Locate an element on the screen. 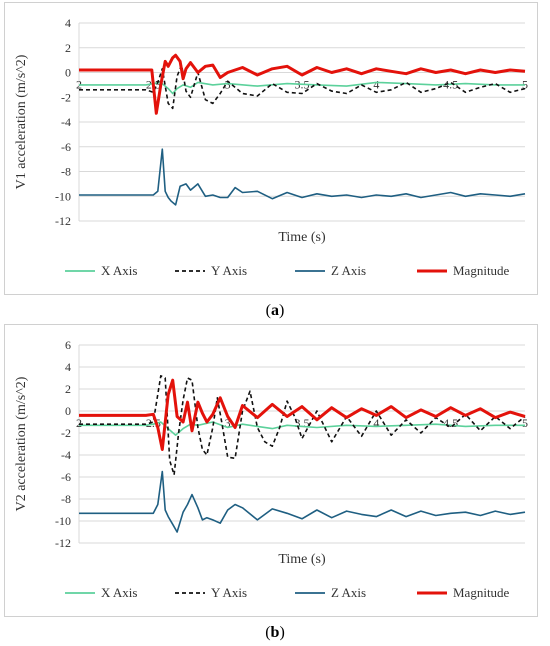 The image size is (550, 646). x-tick-label: 4.5 is located at coordinates (450, 423).